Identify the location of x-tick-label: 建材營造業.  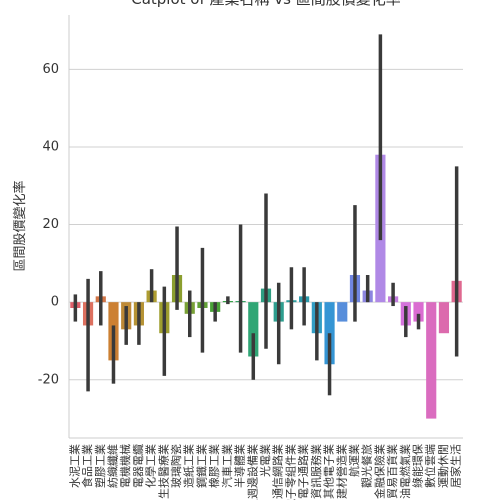
(341, 471).